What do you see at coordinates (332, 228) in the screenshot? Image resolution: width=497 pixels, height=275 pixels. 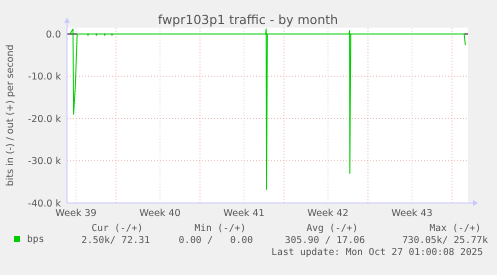 I see `text: Avg (-/+)` at bounding box center [332, 228].